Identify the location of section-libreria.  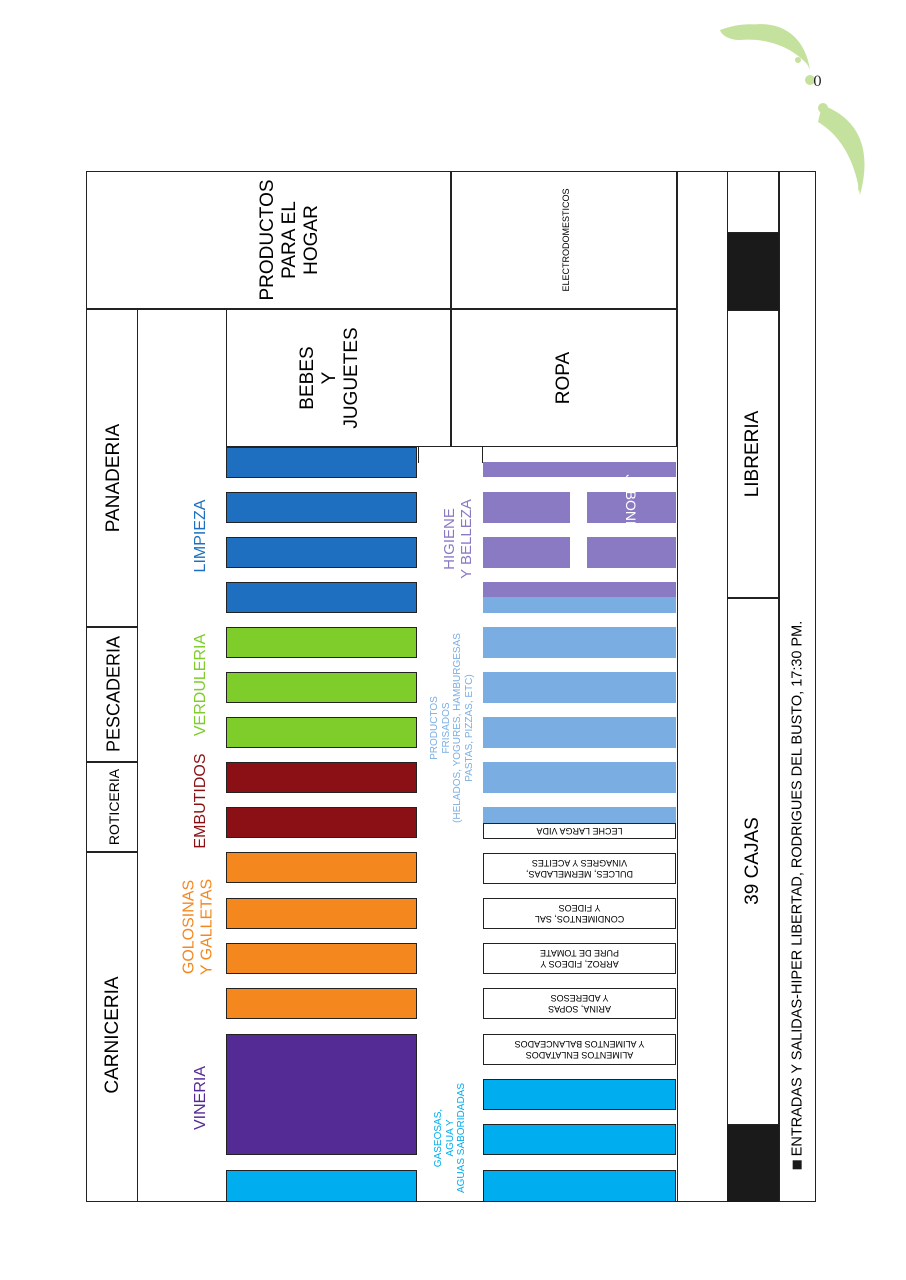
(753, 454).